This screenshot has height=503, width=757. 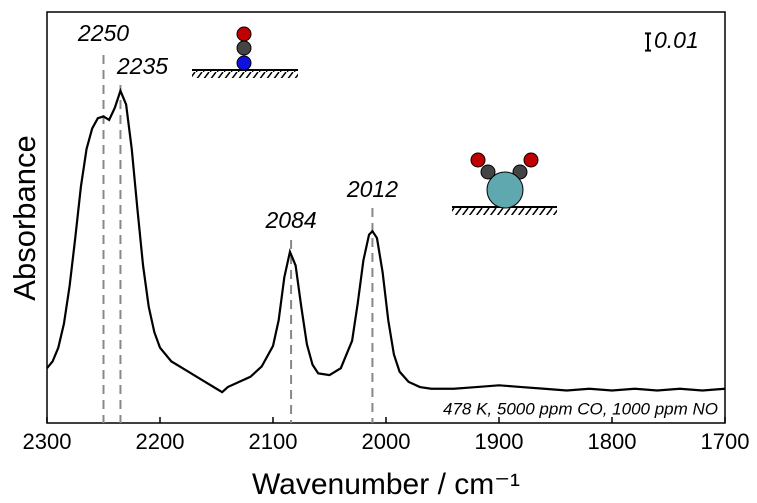 What do you see at coordinates (245, 52) in the screenshot?
I see `molecule-icon-linear` at bounding box center [245, 52].